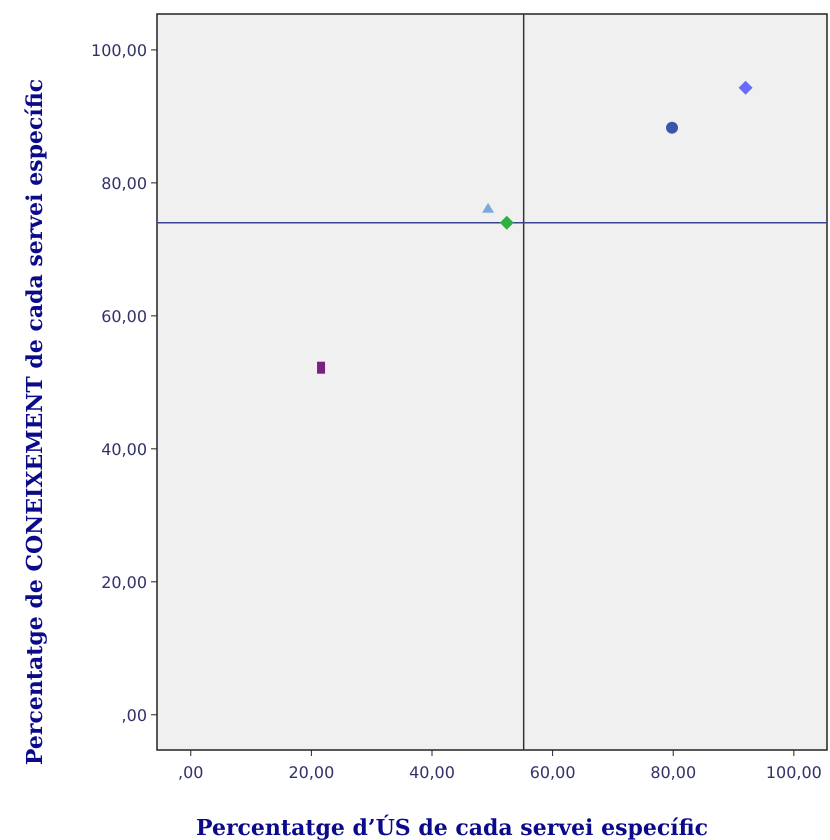 This screenshot has height=840, width=830. I want to click on y-tick-label: ,00, so click(134, 715).